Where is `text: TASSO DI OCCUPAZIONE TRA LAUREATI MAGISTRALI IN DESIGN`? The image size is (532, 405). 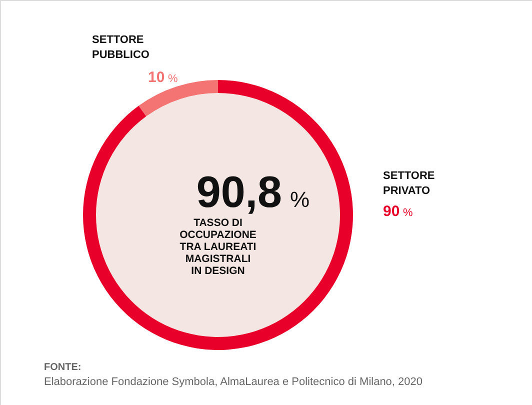
text: TASSO DI OCCUPAZIONE TRA LAUREATI MAGISTRALI IN DESIGN is located at coordinates (218, 247).